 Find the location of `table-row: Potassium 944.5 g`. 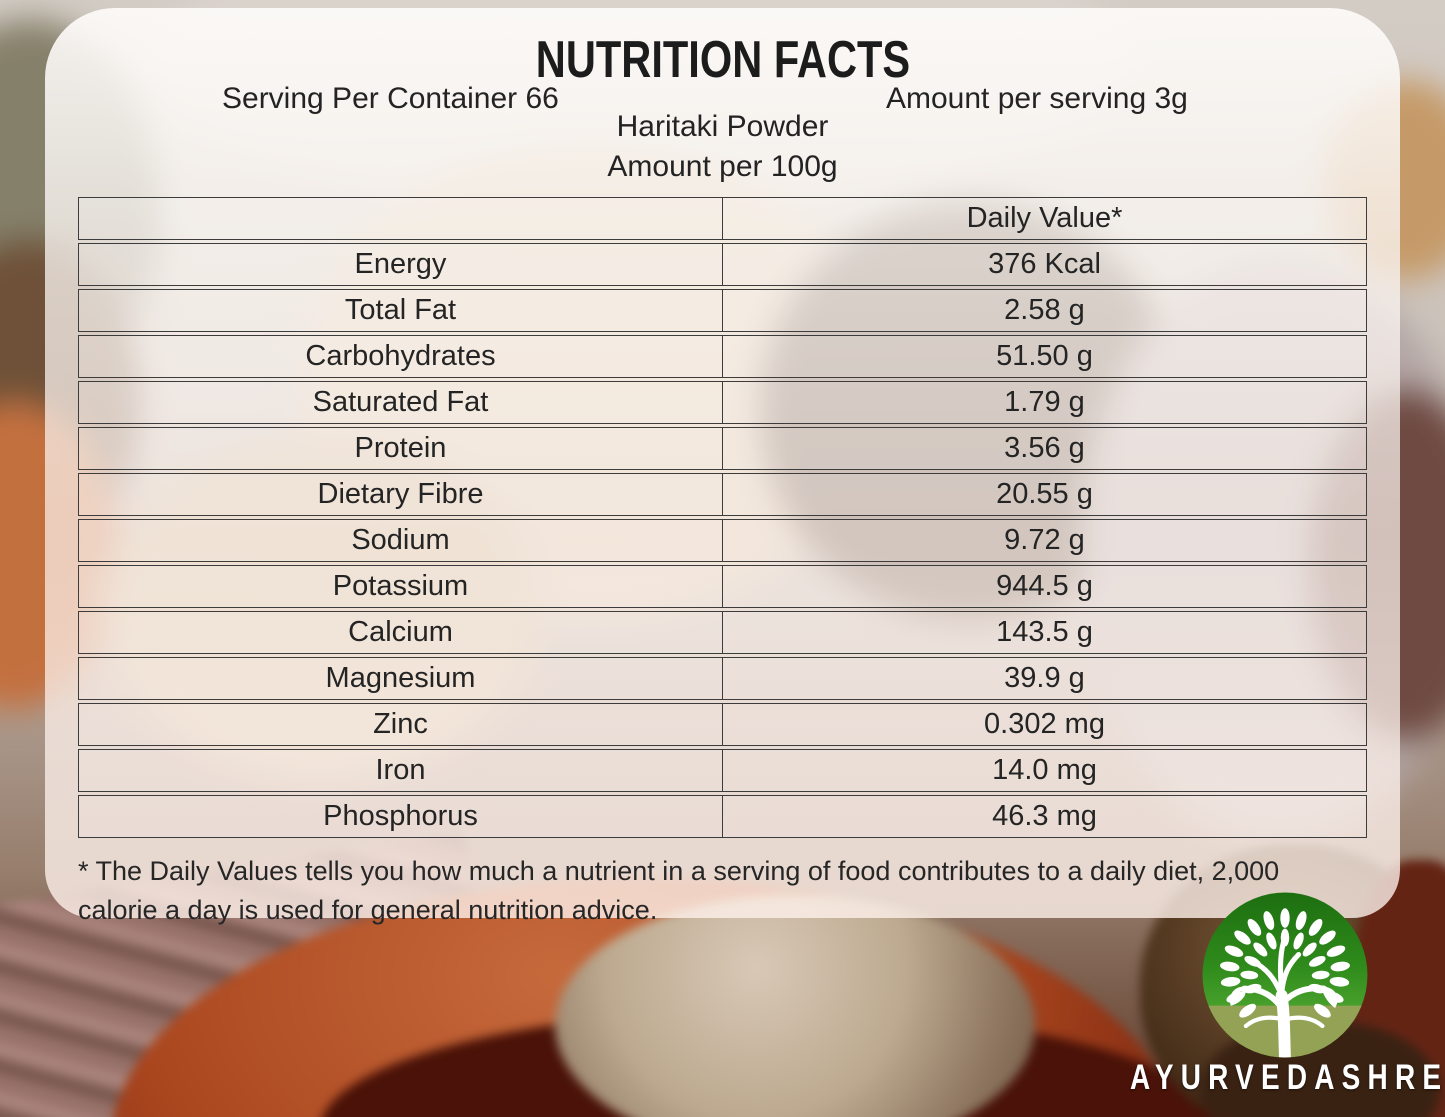

table-row: Potassium 944.5 g is located at coordinates (722, 586).